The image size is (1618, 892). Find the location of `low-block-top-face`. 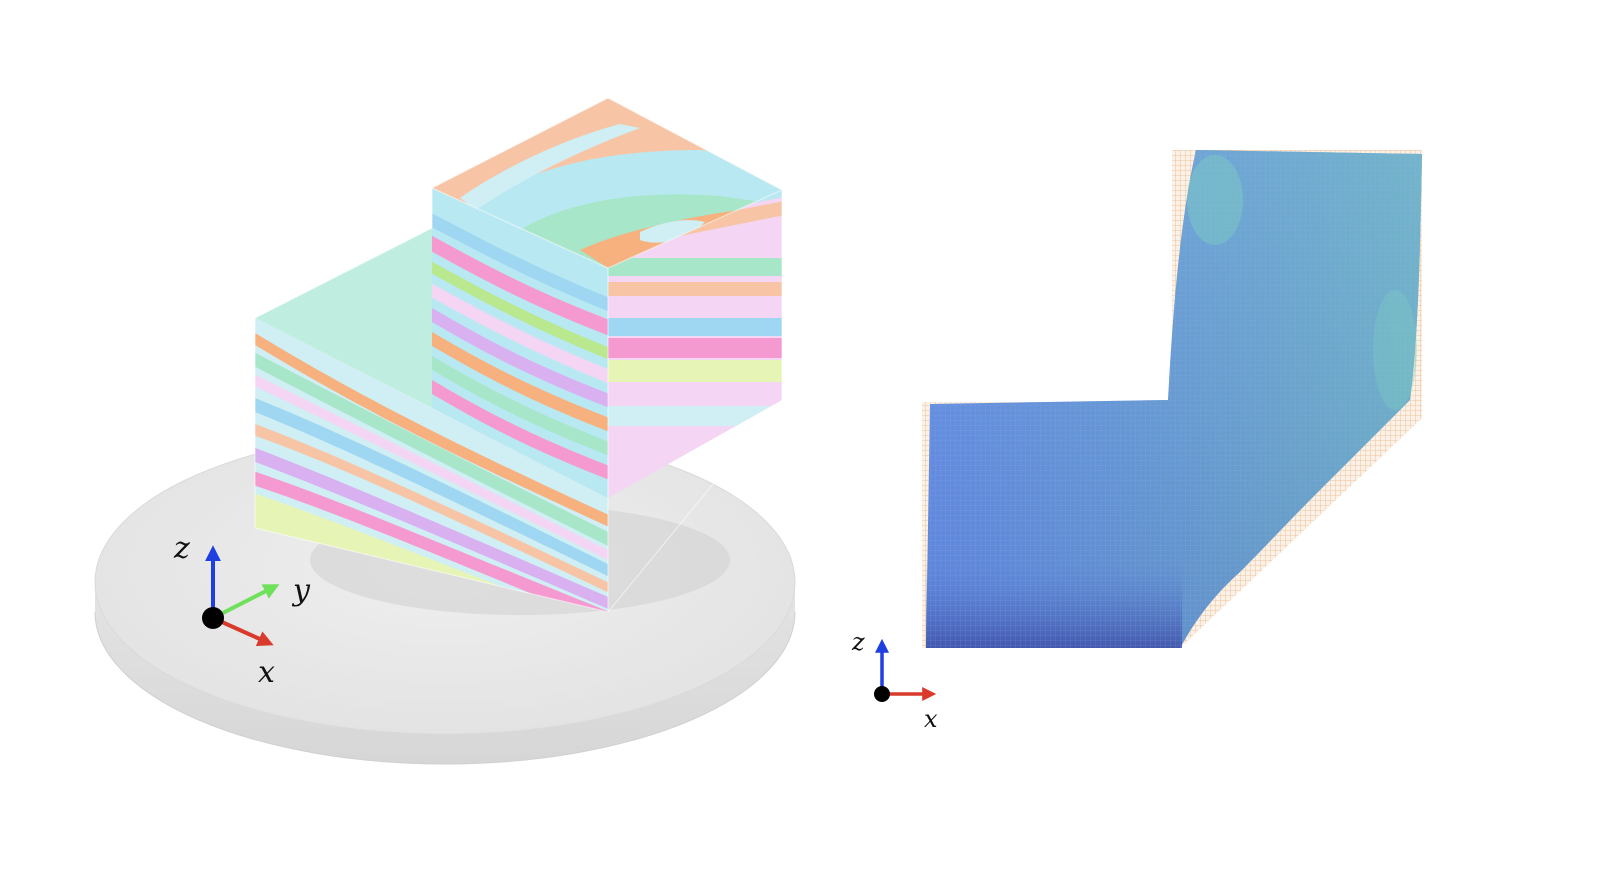

low-block-top-face is located at coordinates (343, 318).